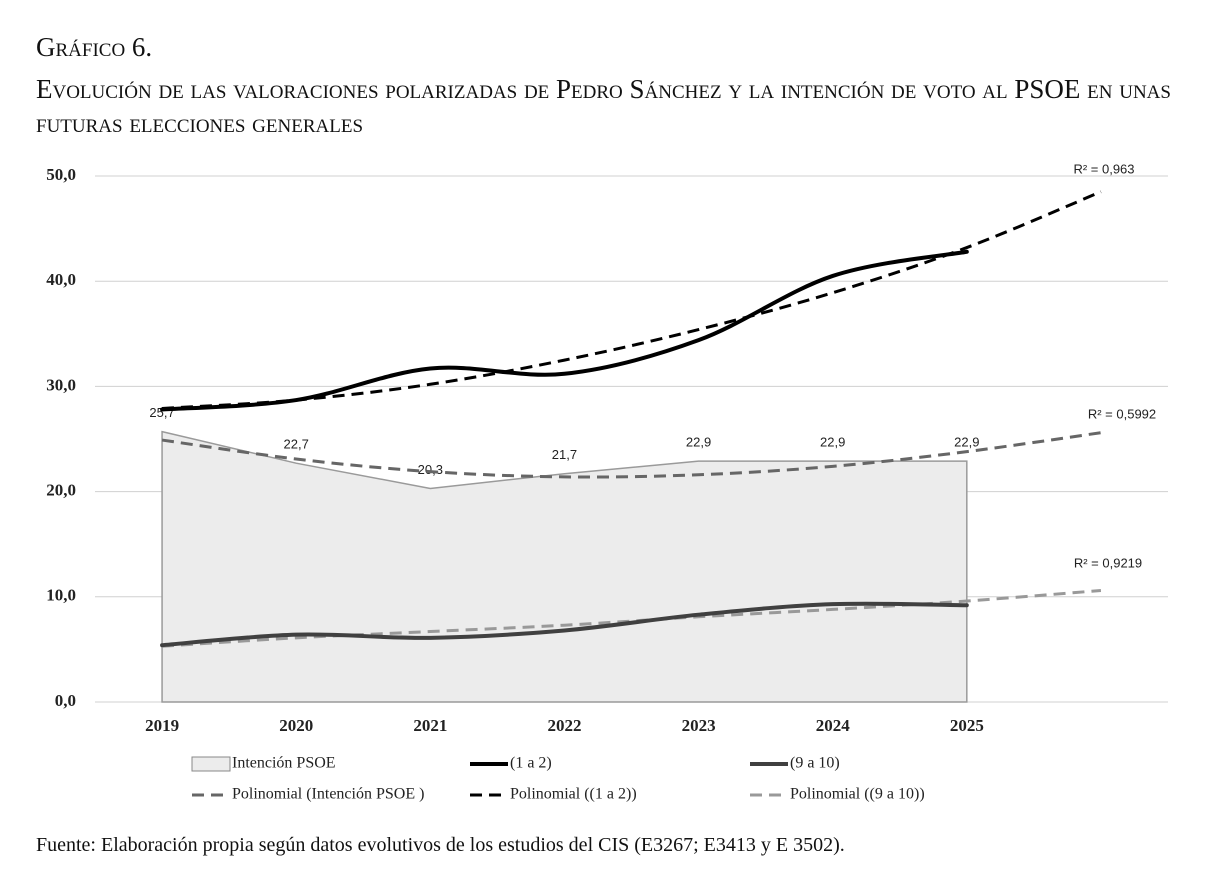  Describe the element at coordinates (833, 725) in the screenshot. I see `x-tick-label: 2024` at that location.